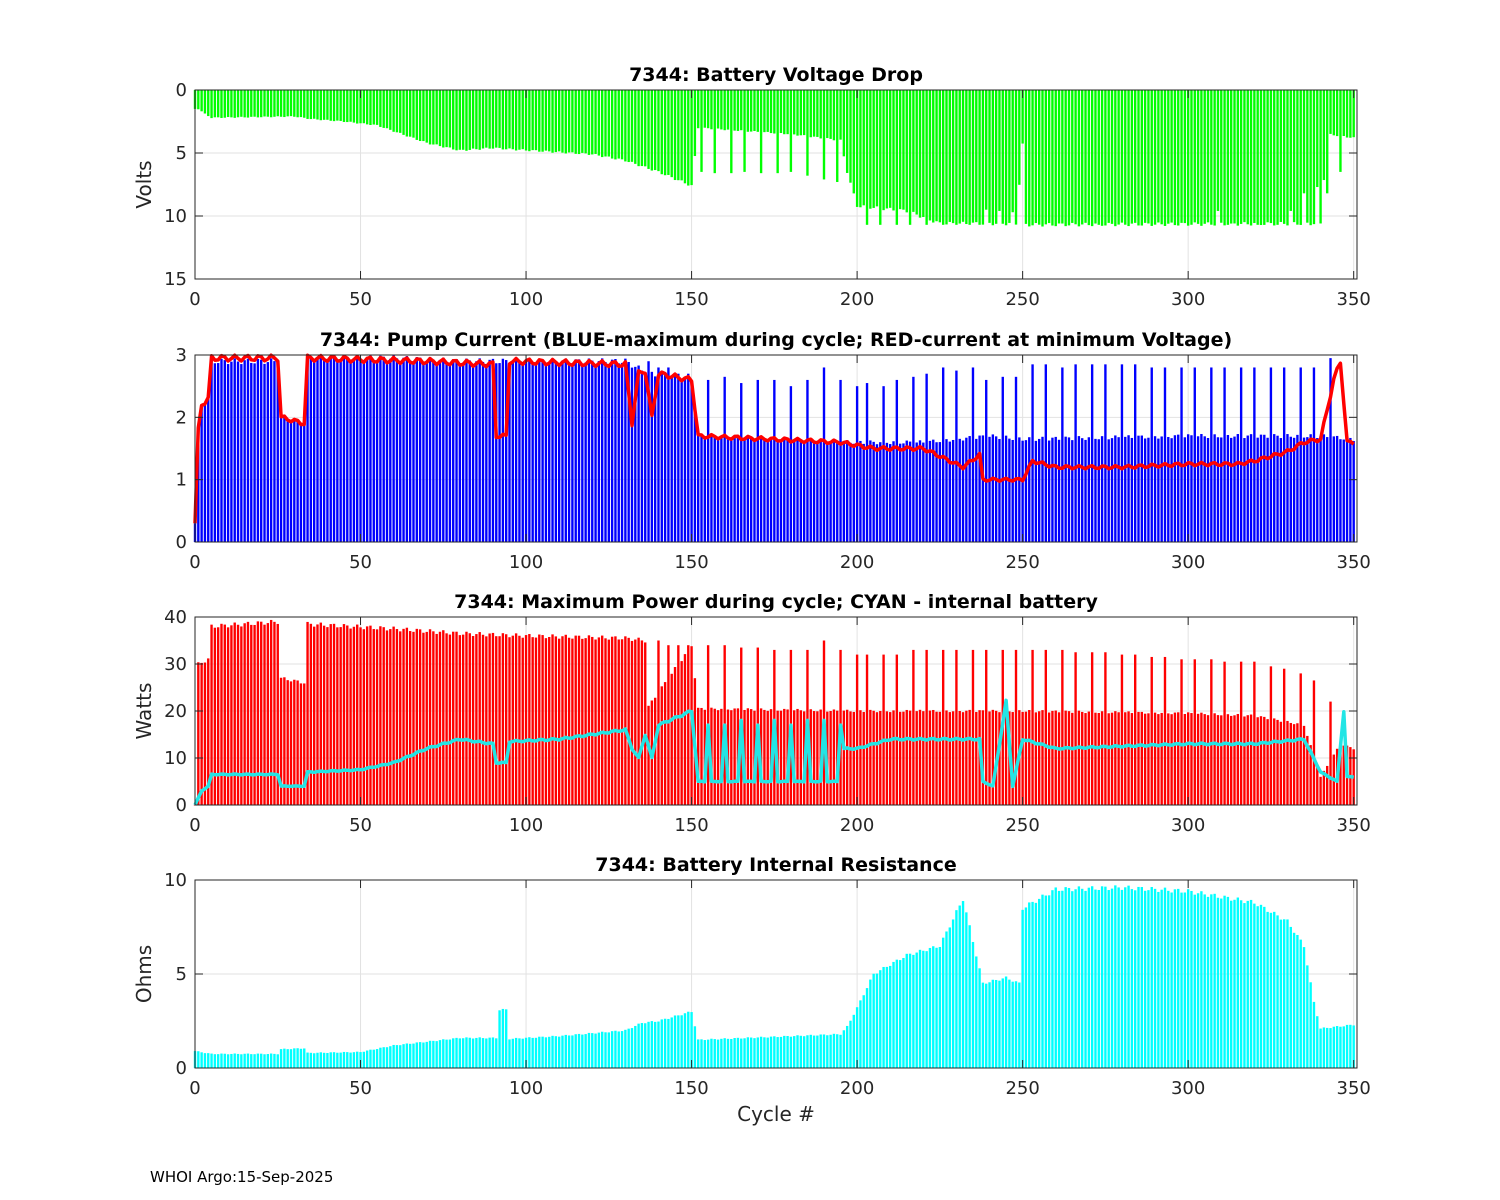 The height and width of the screenshot is (1200, 1500). I want to click on footer-stamp: WHOI Argo:15-Sep-2025, so click(241, 1177).